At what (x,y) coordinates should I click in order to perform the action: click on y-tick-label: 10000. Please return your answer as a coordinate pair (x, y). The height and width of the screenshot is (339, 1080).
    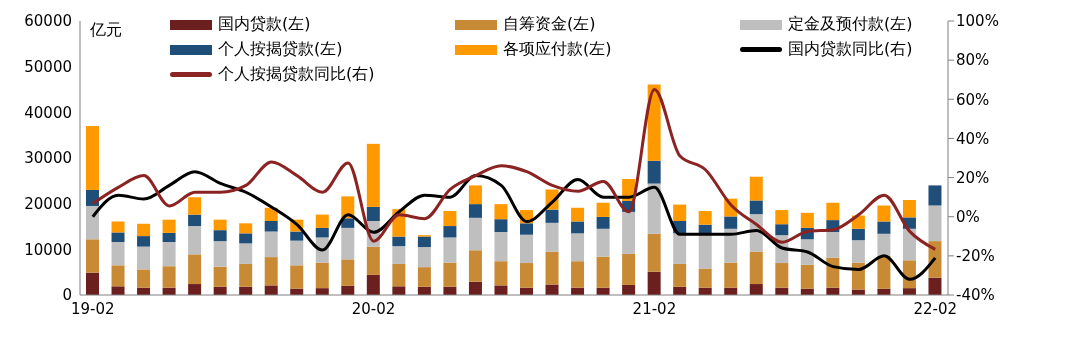
    Looking at the image, I should click on (48, 249).